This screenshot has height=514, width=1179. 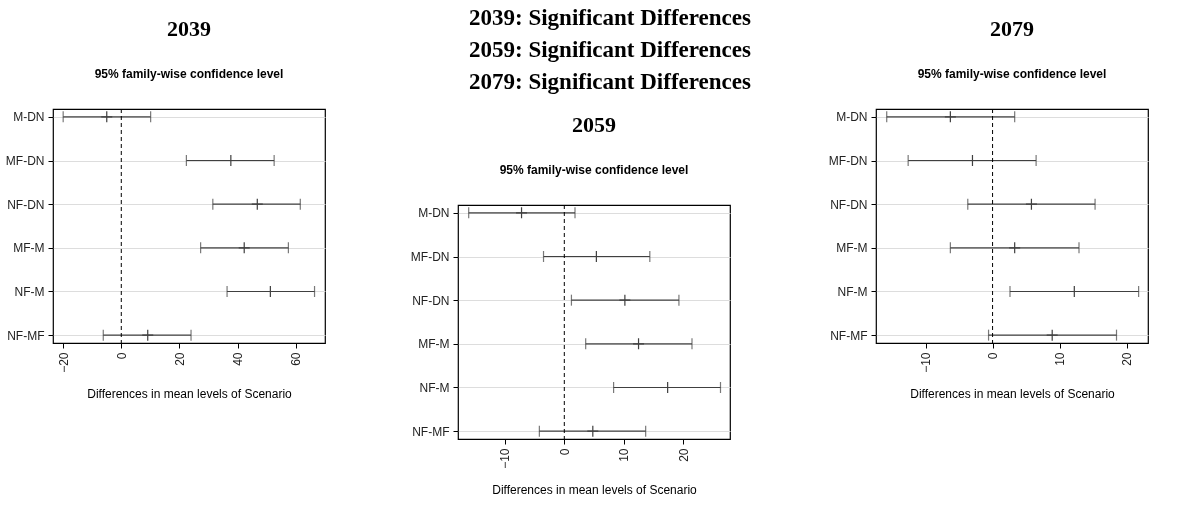 I want to click on text: 2039: Significant Differences, so click(x=610, y=17).